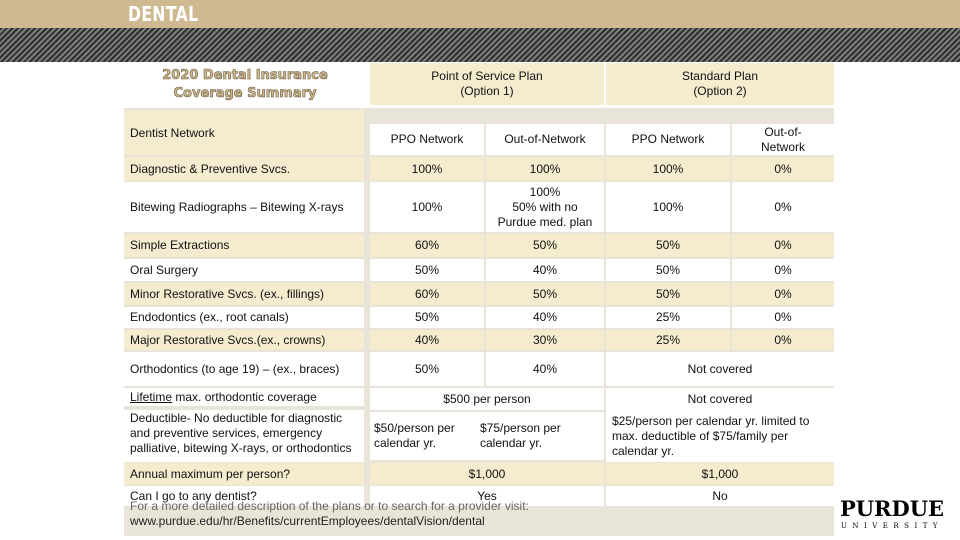 This screenshot has height=540, width=960. I want to click on lifetime-label-underlined: Lifetime, so click(151, 396).